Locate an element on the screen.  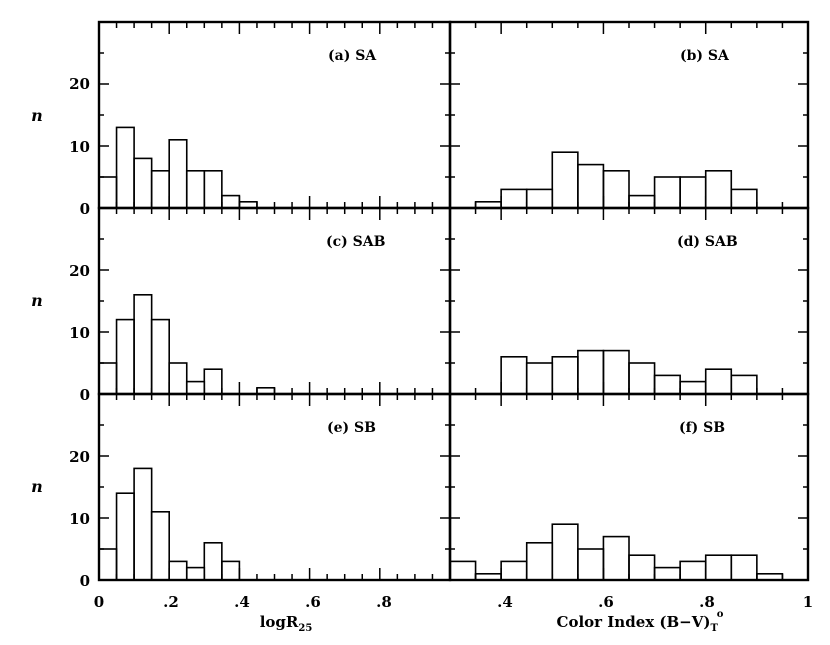
y-tick-label-a-20: 20 is located at coordinates (79, 84).